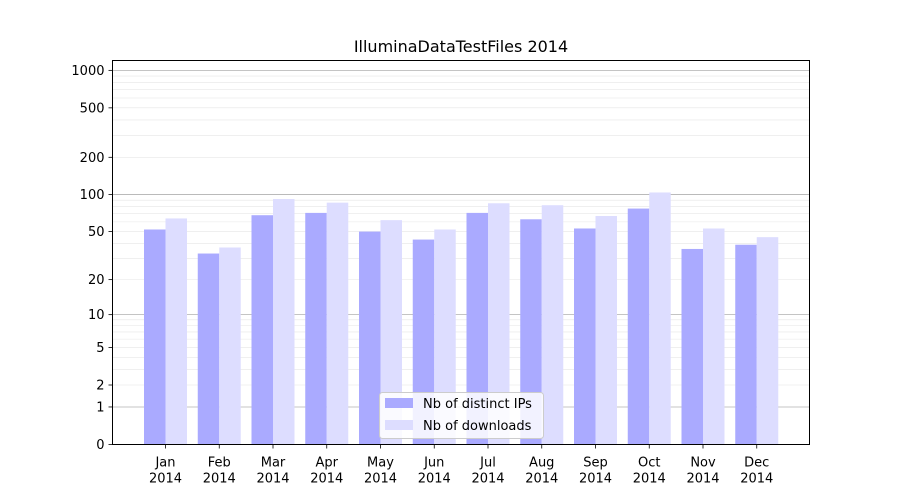 This screenshot has width=900, height=500. What do you see at coordinates (92, 195) in the screenshot?
I see `y-tick-label: 100` at bounding box center [92, 195].